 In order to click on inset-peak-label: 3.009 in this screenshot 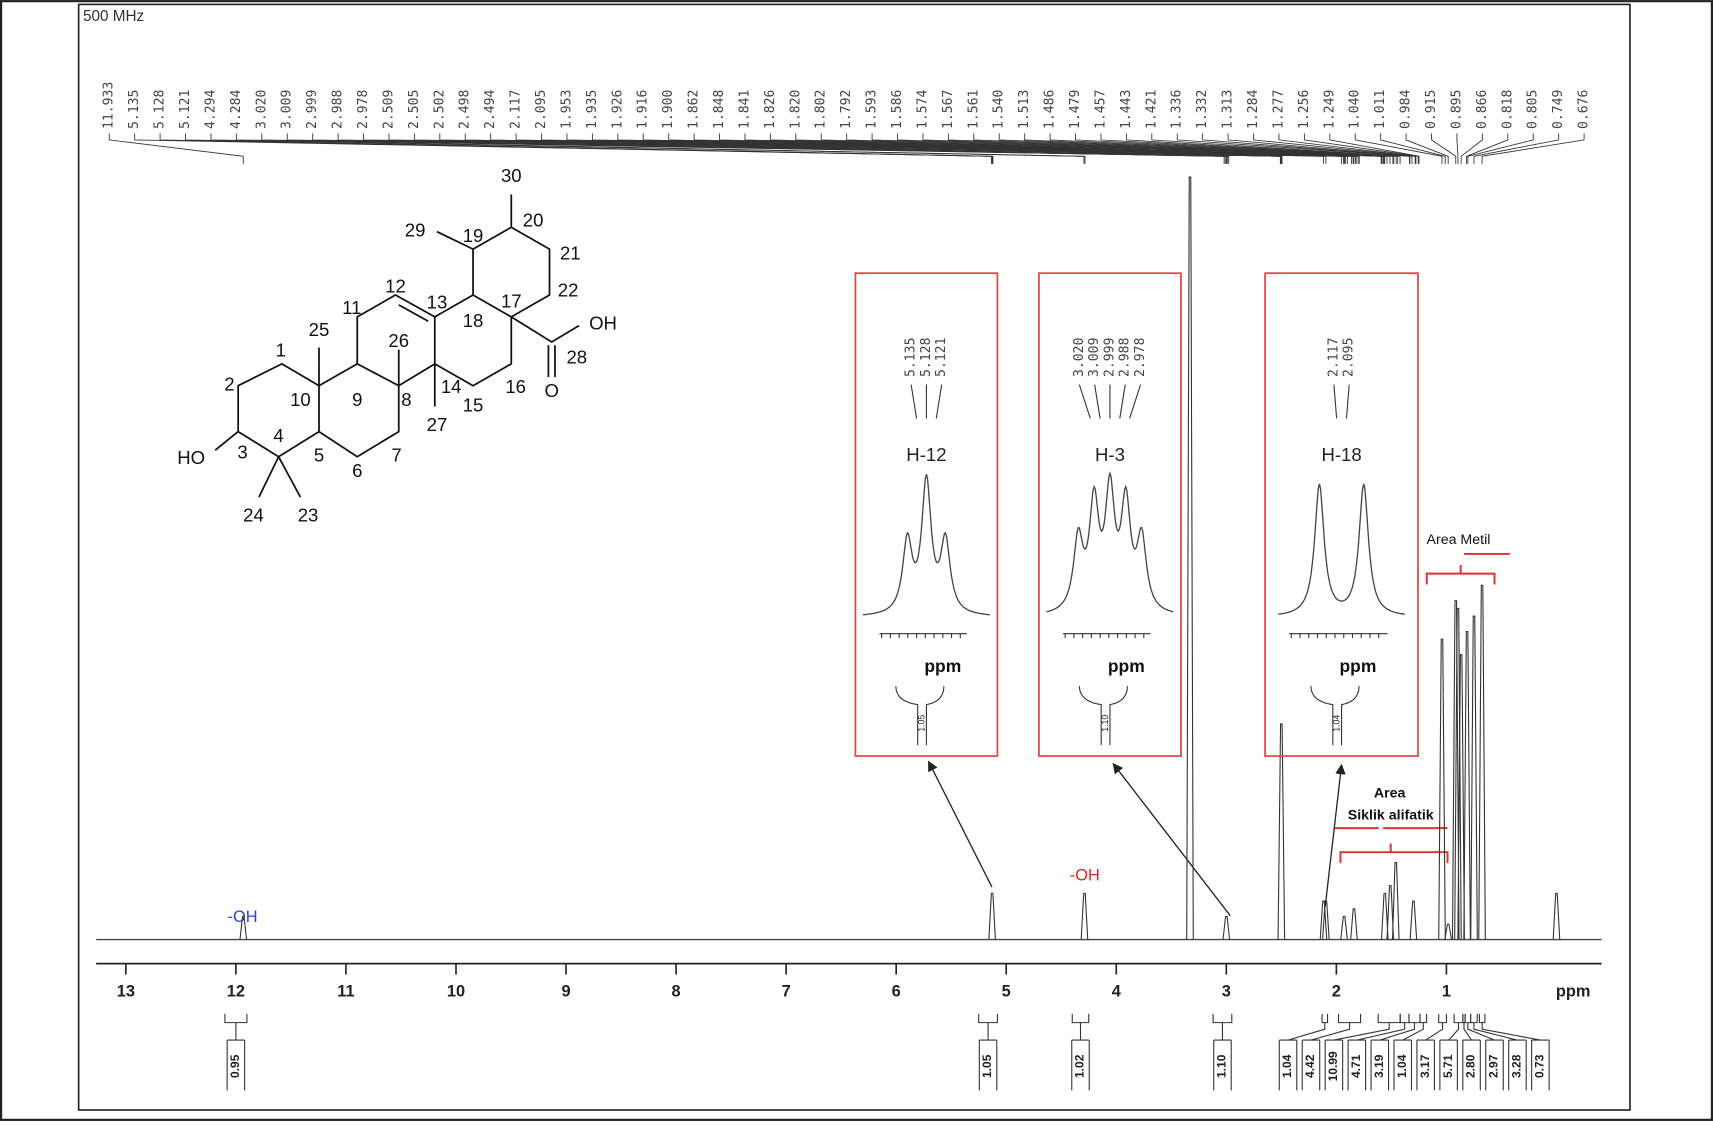, I will do `click(1094, 357)`.